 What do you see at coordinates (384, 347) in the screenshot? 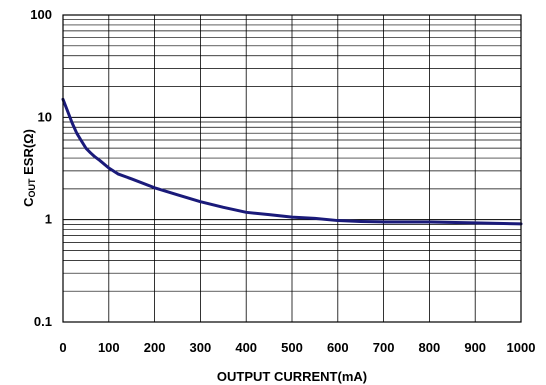
I see `x-tick-label: 700` at bounding box center [384, 347].